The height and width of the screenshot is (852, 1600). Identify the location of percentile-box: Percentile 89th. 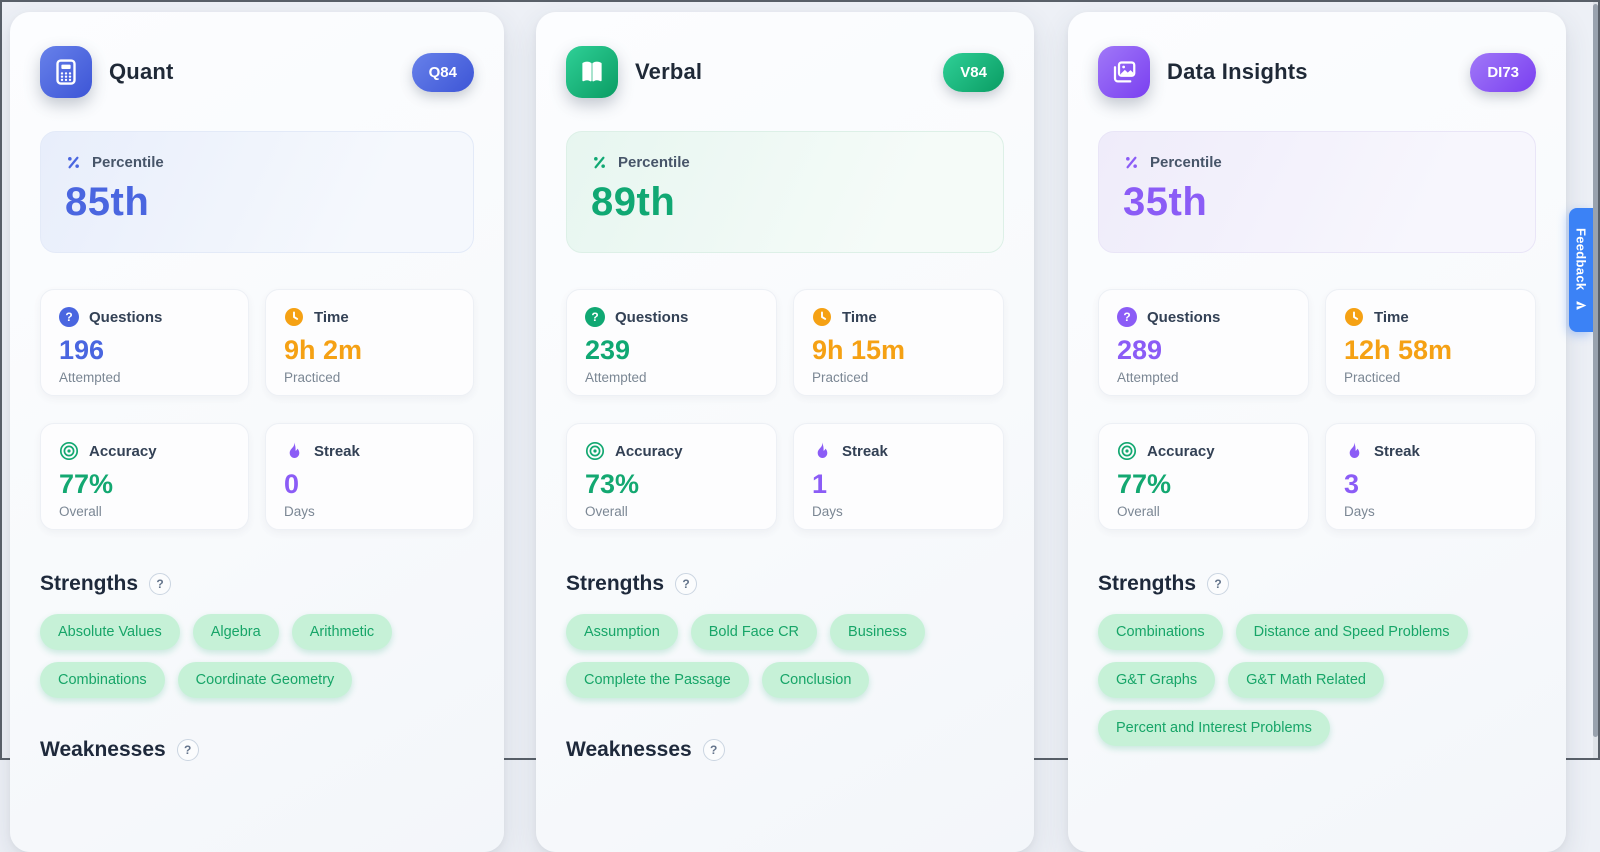
(785, 192).